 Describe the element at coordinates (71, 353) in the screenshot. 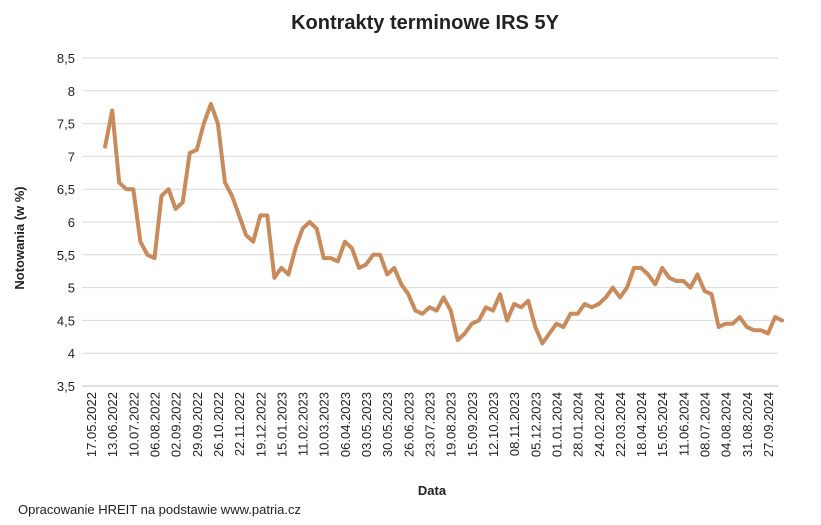

I see `y-tick-label: 4` at that location.